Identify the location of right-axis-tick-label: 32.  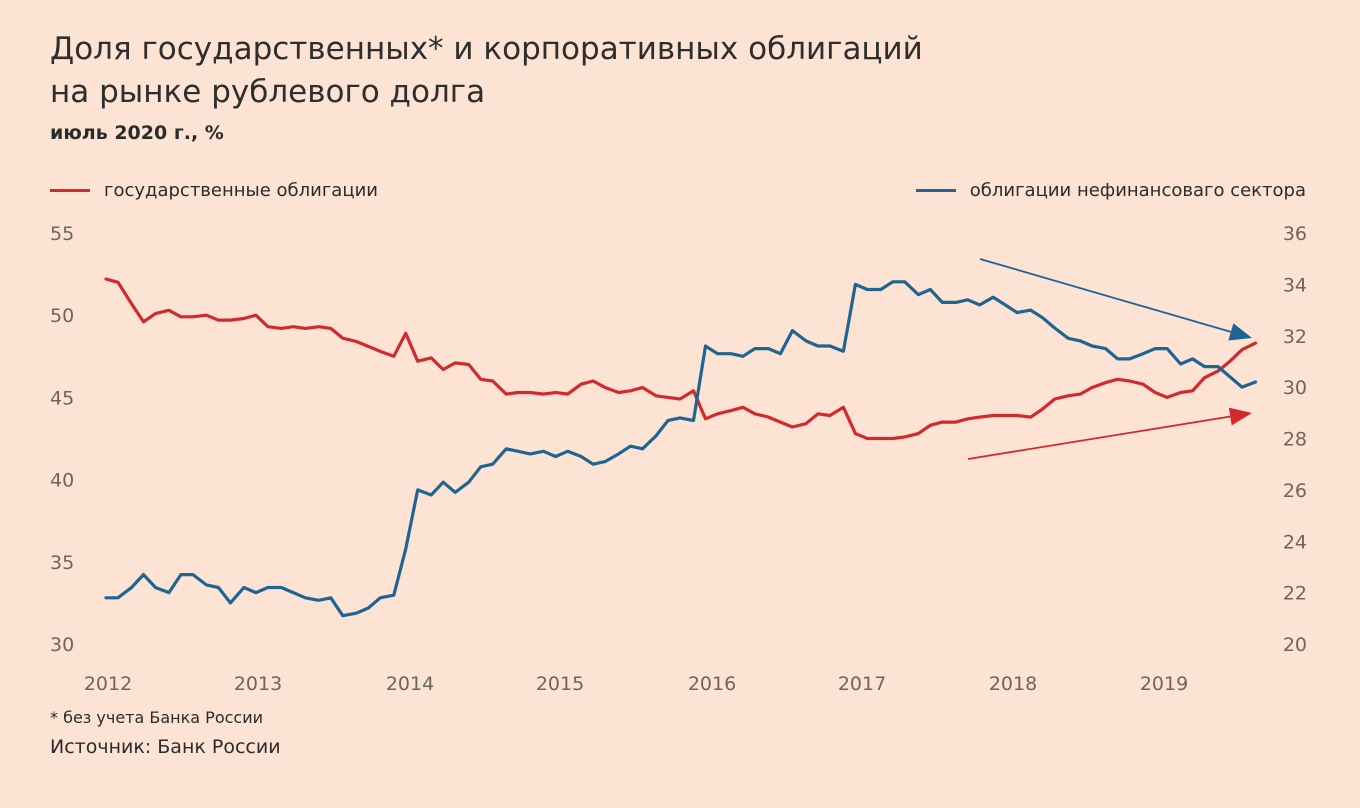
(1295, 337).